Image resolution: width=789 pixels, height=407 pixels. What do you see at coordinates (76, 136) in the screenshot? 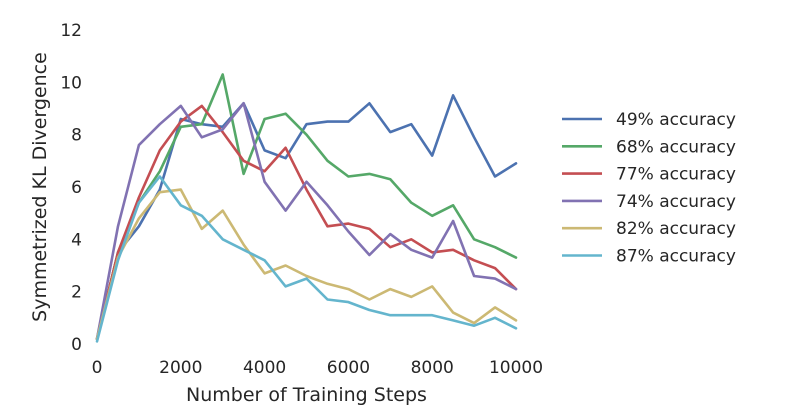
I see `y-tick-label: 8` at bounding box center [76, 136].